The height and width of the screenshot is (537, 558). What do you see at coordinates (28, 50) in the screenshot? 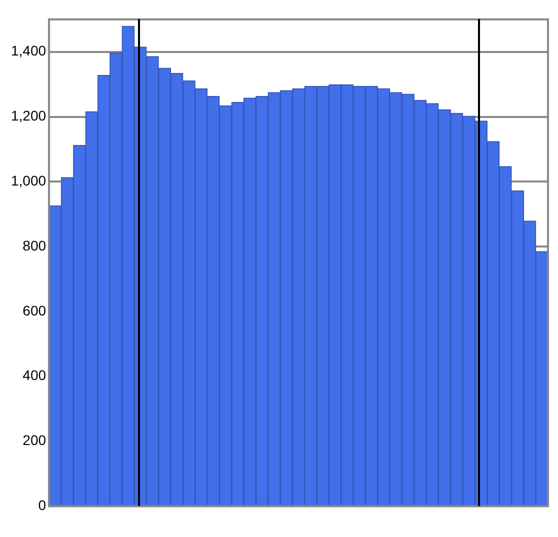
I see `y-tick-label: 1,400` at bounding box center [28, 50].